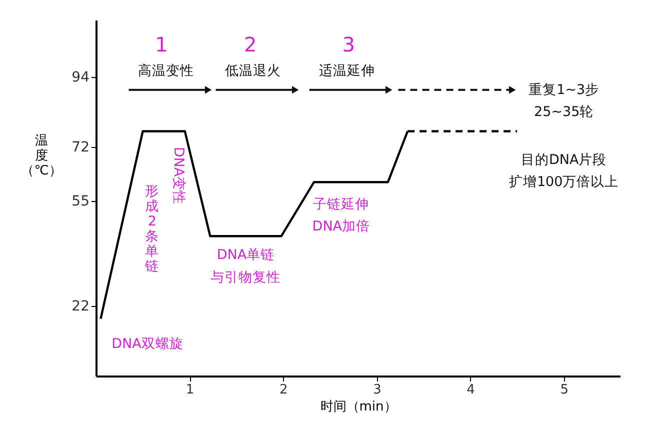 This screenshot has width=650, height=437. I want to click on annotation: DNA变性, so click(178, 175).